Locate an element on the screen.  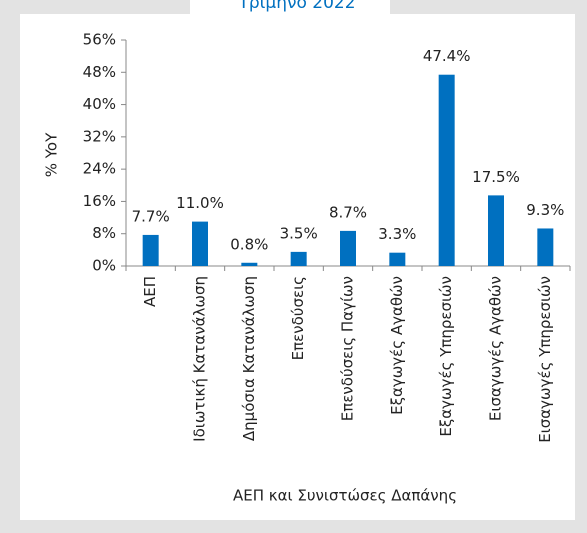
x-tick-label: Δημόσια Κατανάλωση is located at coordinates (249, 358).